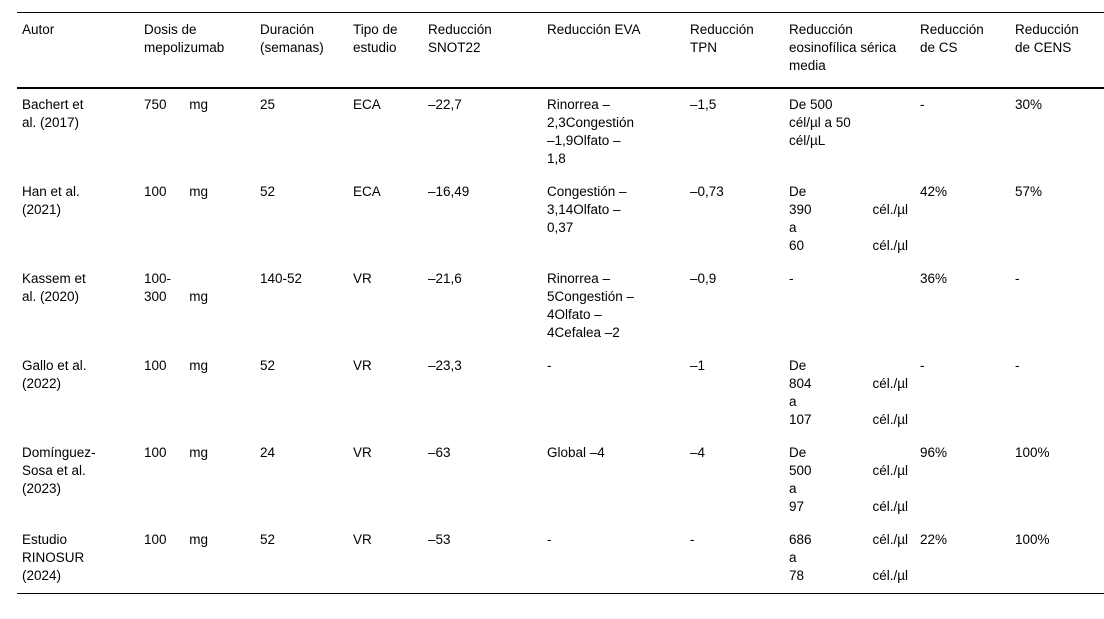 The height and width of the screenshot is (619, 1104). What do you see at coordinates (848, 392) in the screenshot?
I see `cell-eos: De 804 cél./µl a 107 cél./µl` at bounding box center [848, 392].